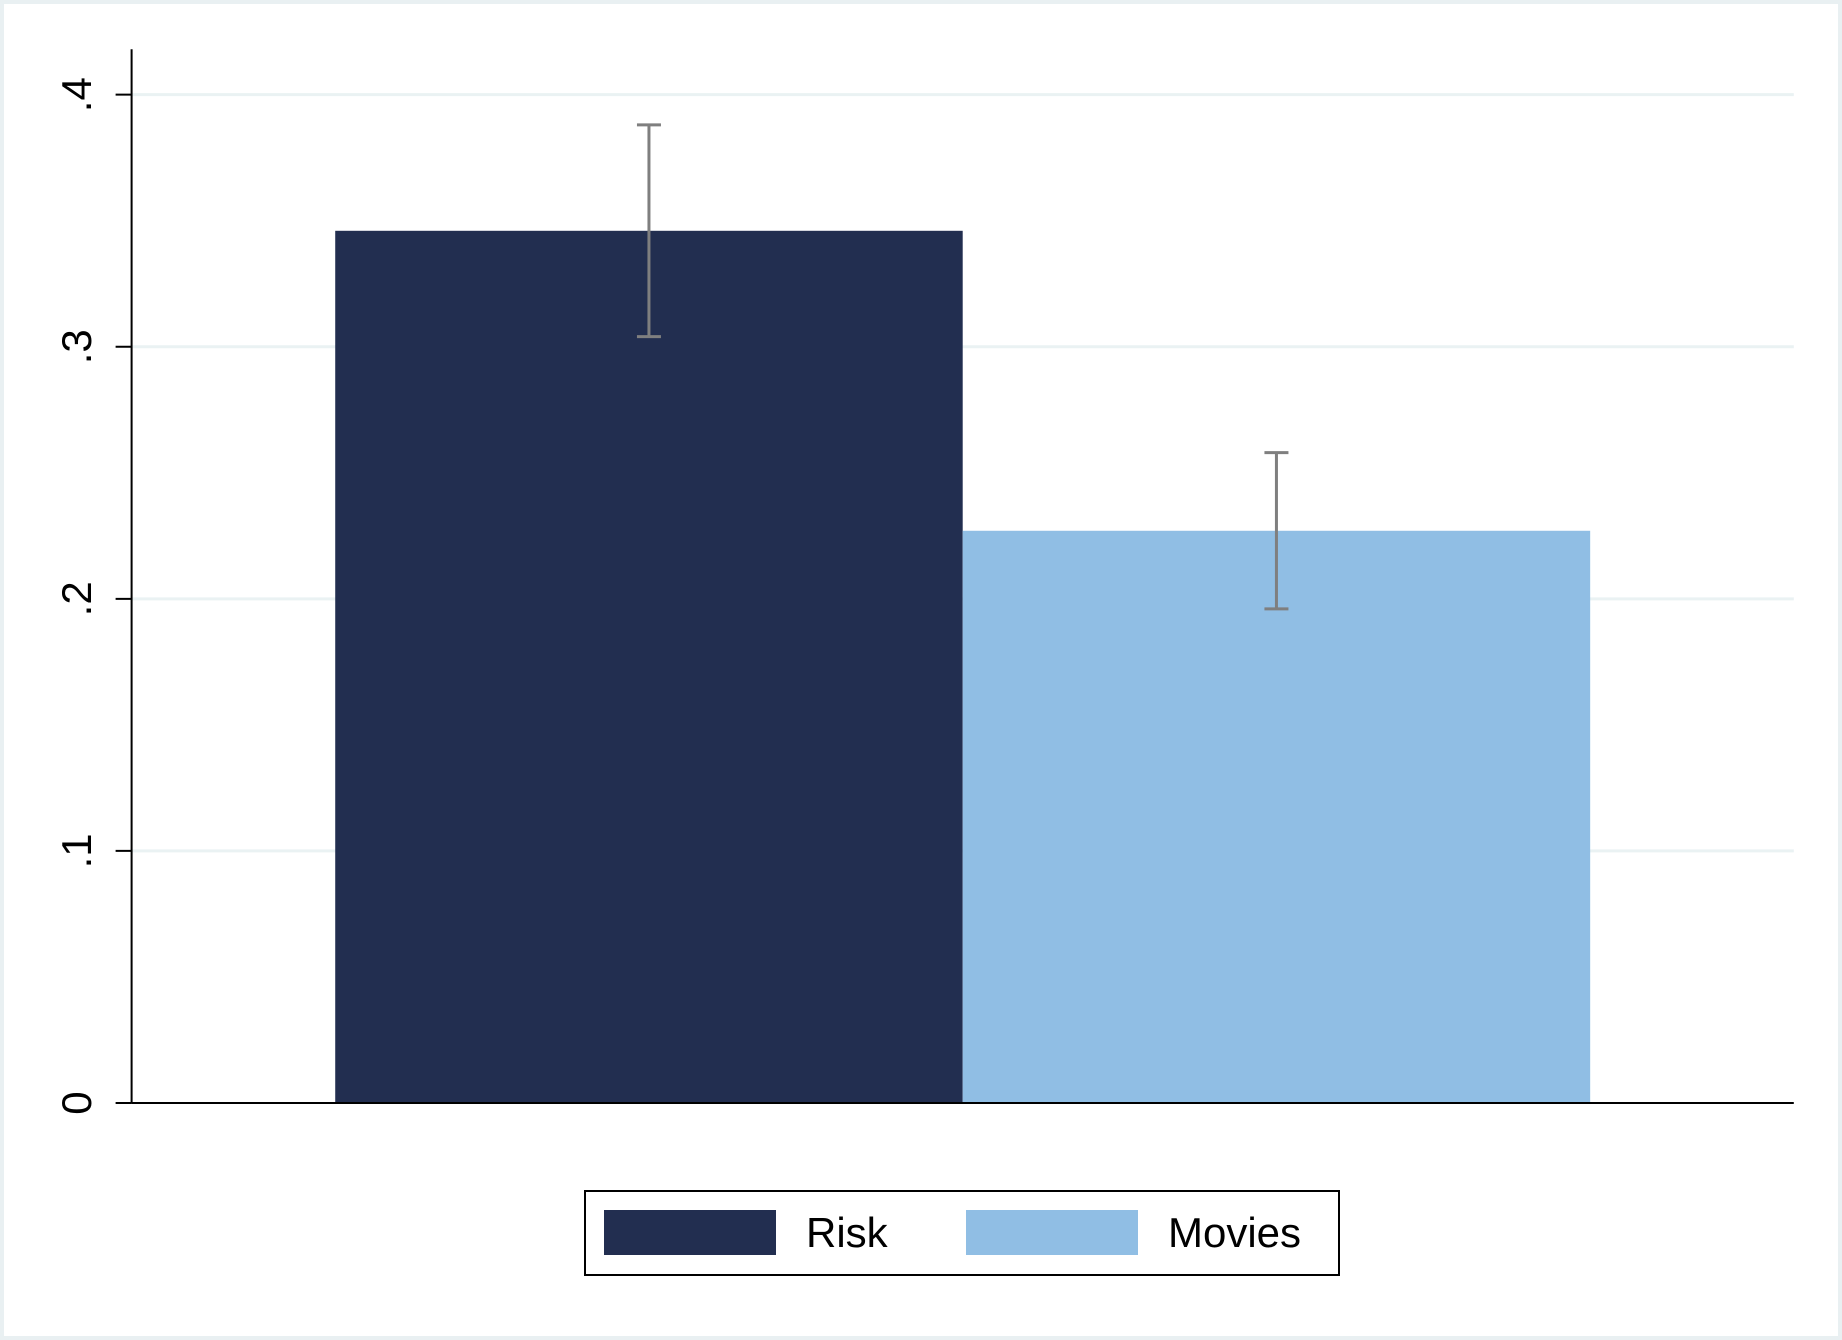  What do you see at coordinates (76, 346) in the screenshot?
I see `y-tick-label: .3` at bounding box center [76, 346].